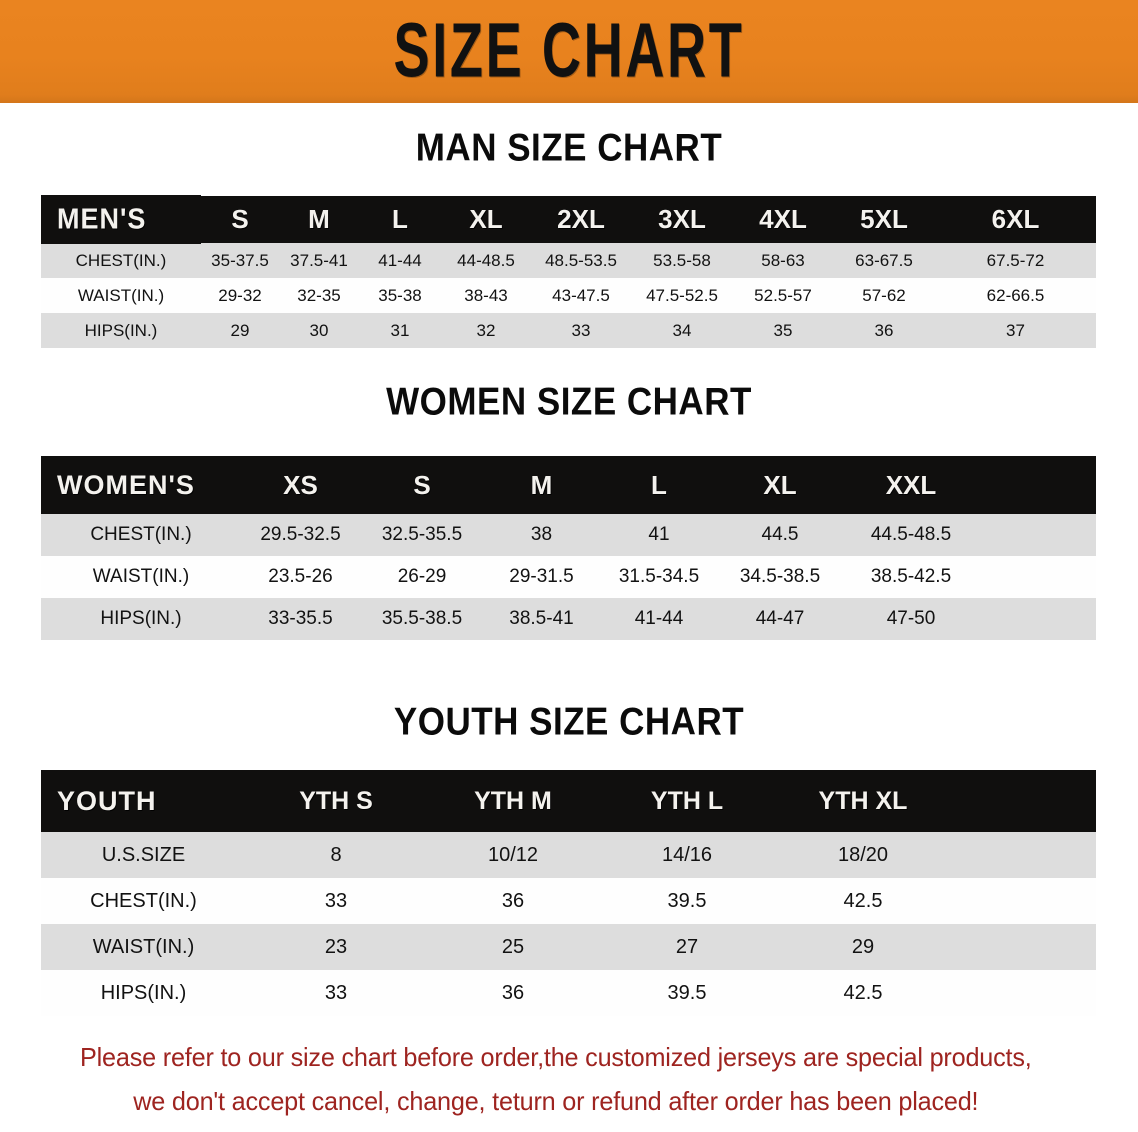 This screenshot has width=1138, height=1132. What do you see at coordinates (141, 535) in the screenshot?
I see `women-row-label: CHEST(IN.)` at bounding box center [141, 535].